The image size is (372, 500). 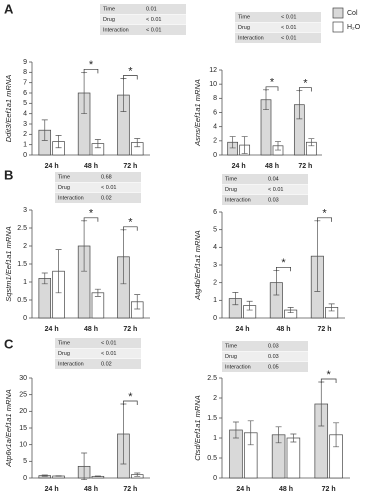 What do you see at coordinates (8, 174) in the screenshot?
I see `panel-label: B` at bounding box center [8, 174].